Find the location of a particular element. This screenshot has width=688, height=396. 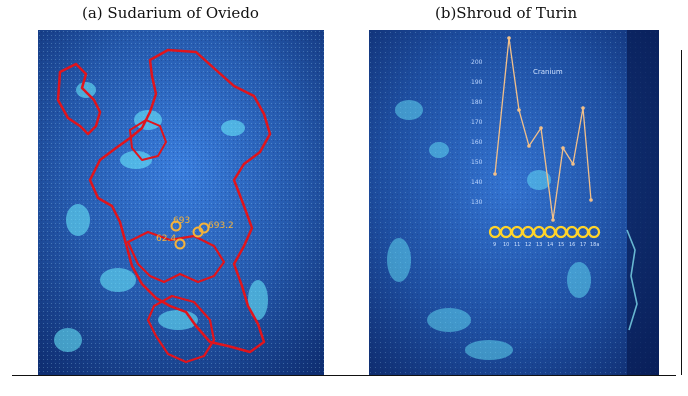

red-outline-lower is located at coordinates (176, 257).